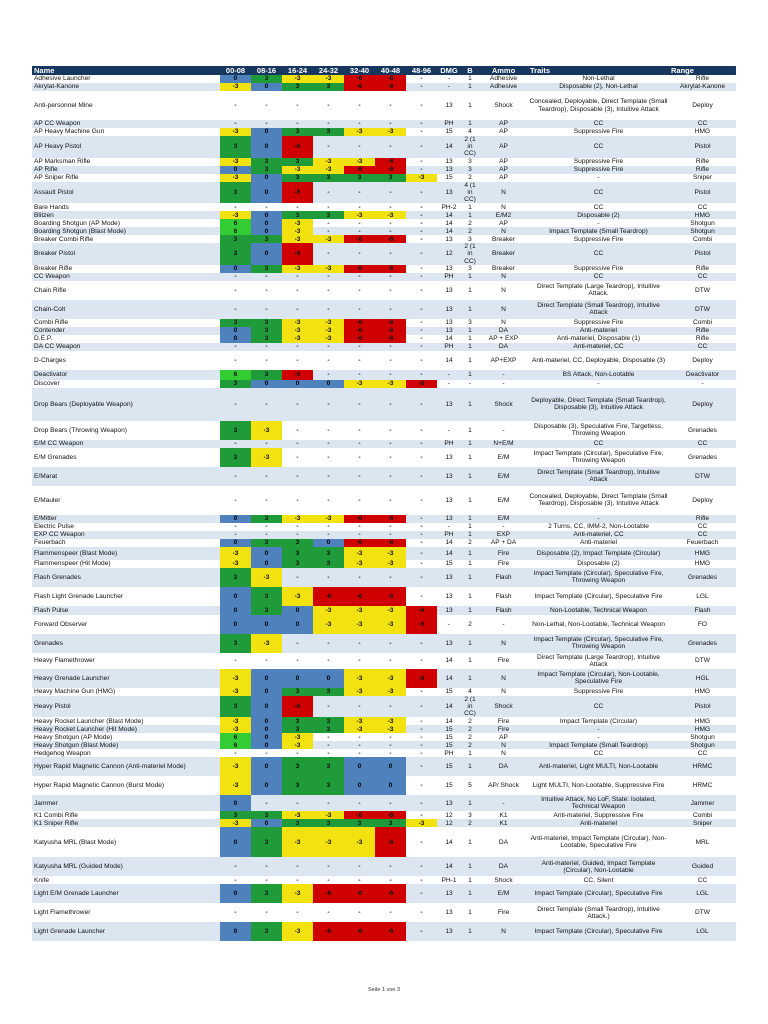  What do you see at coordinates (470, 269) in the screenshot?
I see `burst-value: 3` at bounding box center [470, 269].